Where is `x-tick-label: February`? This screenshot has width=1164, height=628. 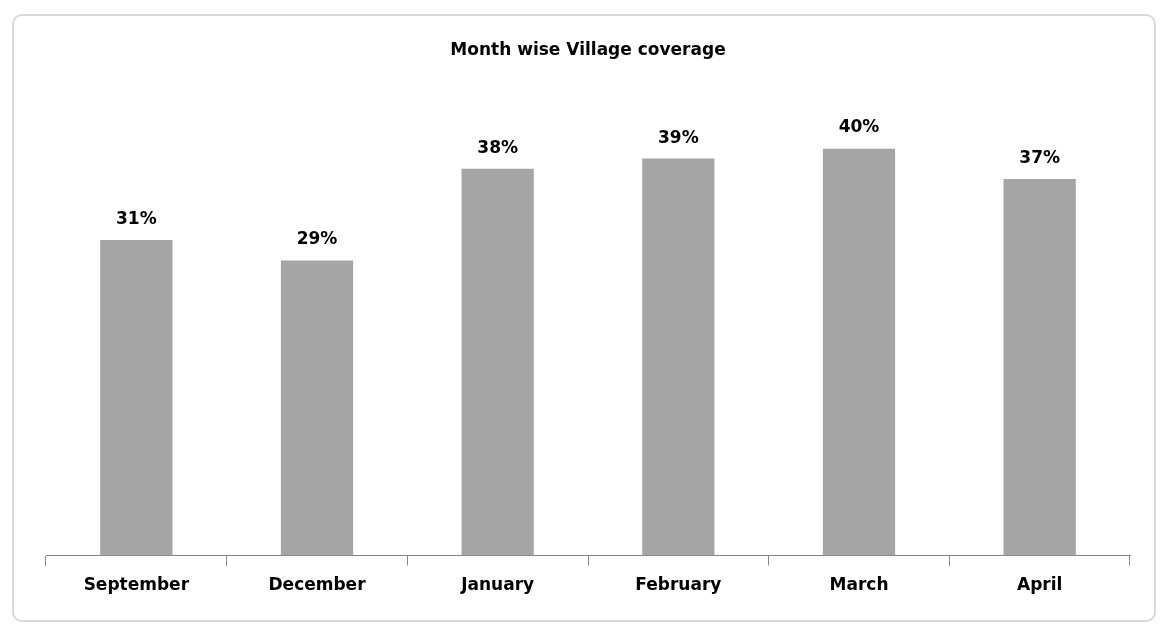 x-tick-label: February is located at coordinates (678, 584).